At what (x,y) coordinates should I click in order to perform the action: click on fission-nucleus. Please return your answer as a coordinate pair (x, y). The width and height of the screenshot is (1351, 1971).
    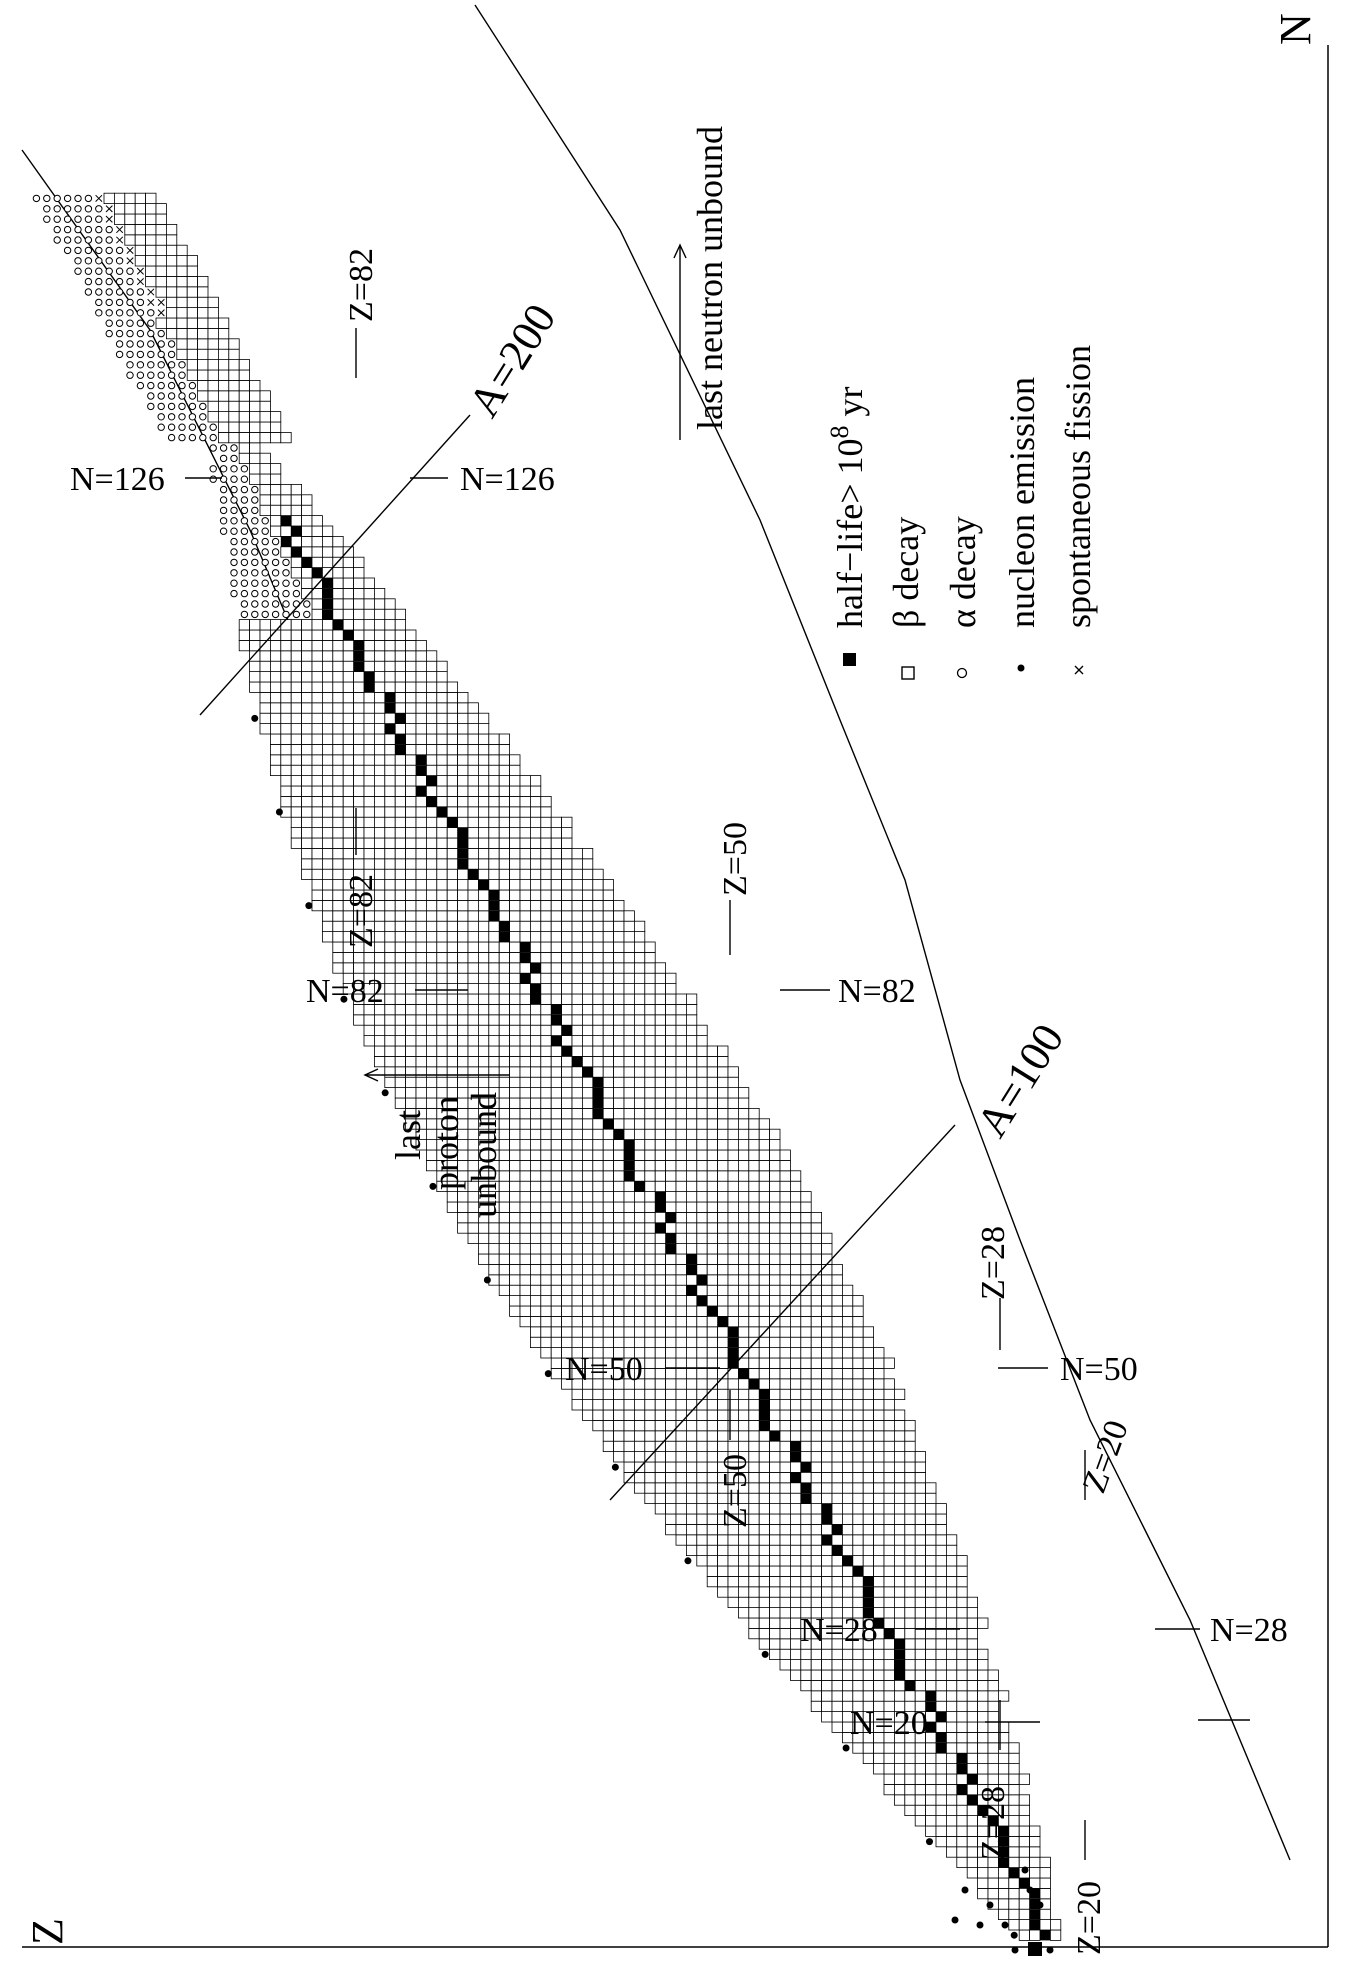
    Looking at the image, I should click on (161, 313).